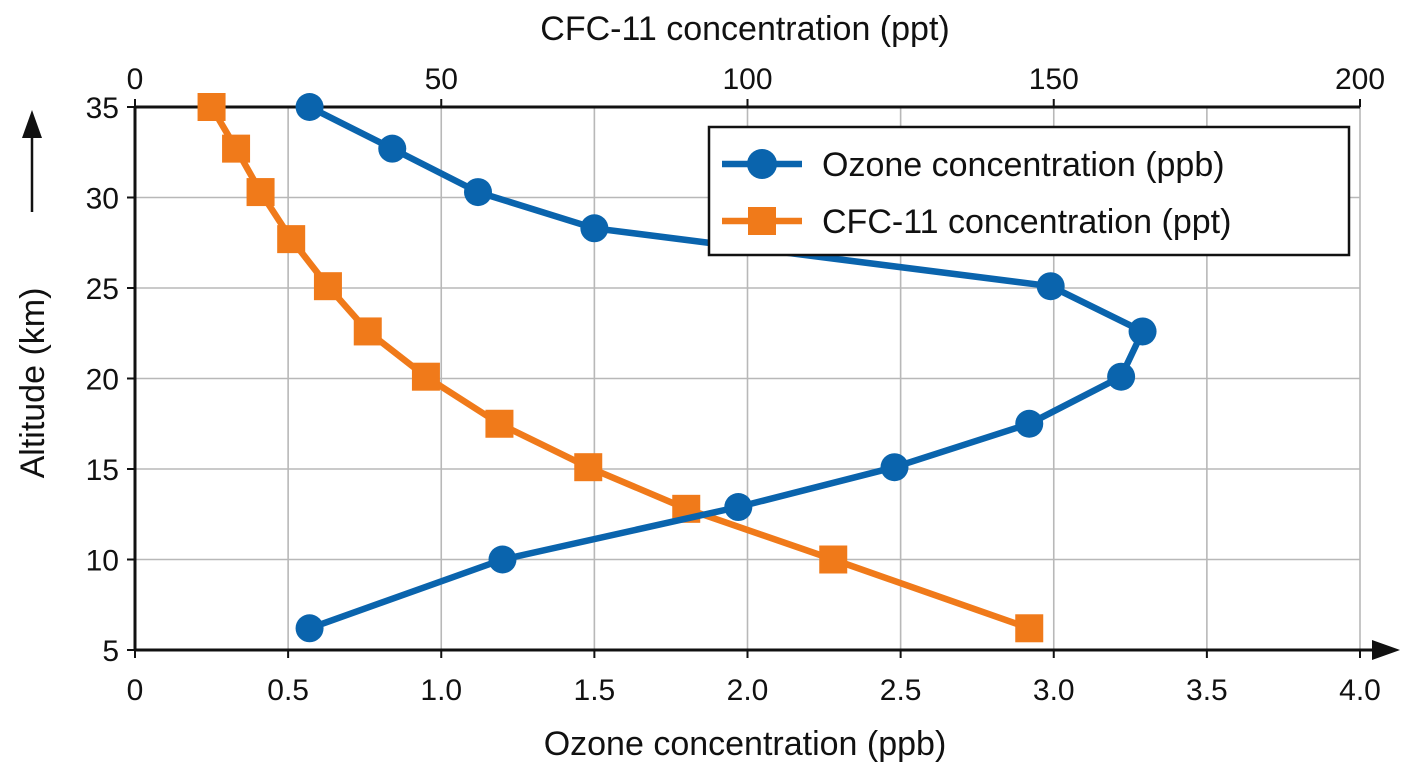 The width and height of the screenshot is (1408, 768). Describe the element at coordinates (32, 161) in the screenshot. I see `up-arrow-icon` at that location.